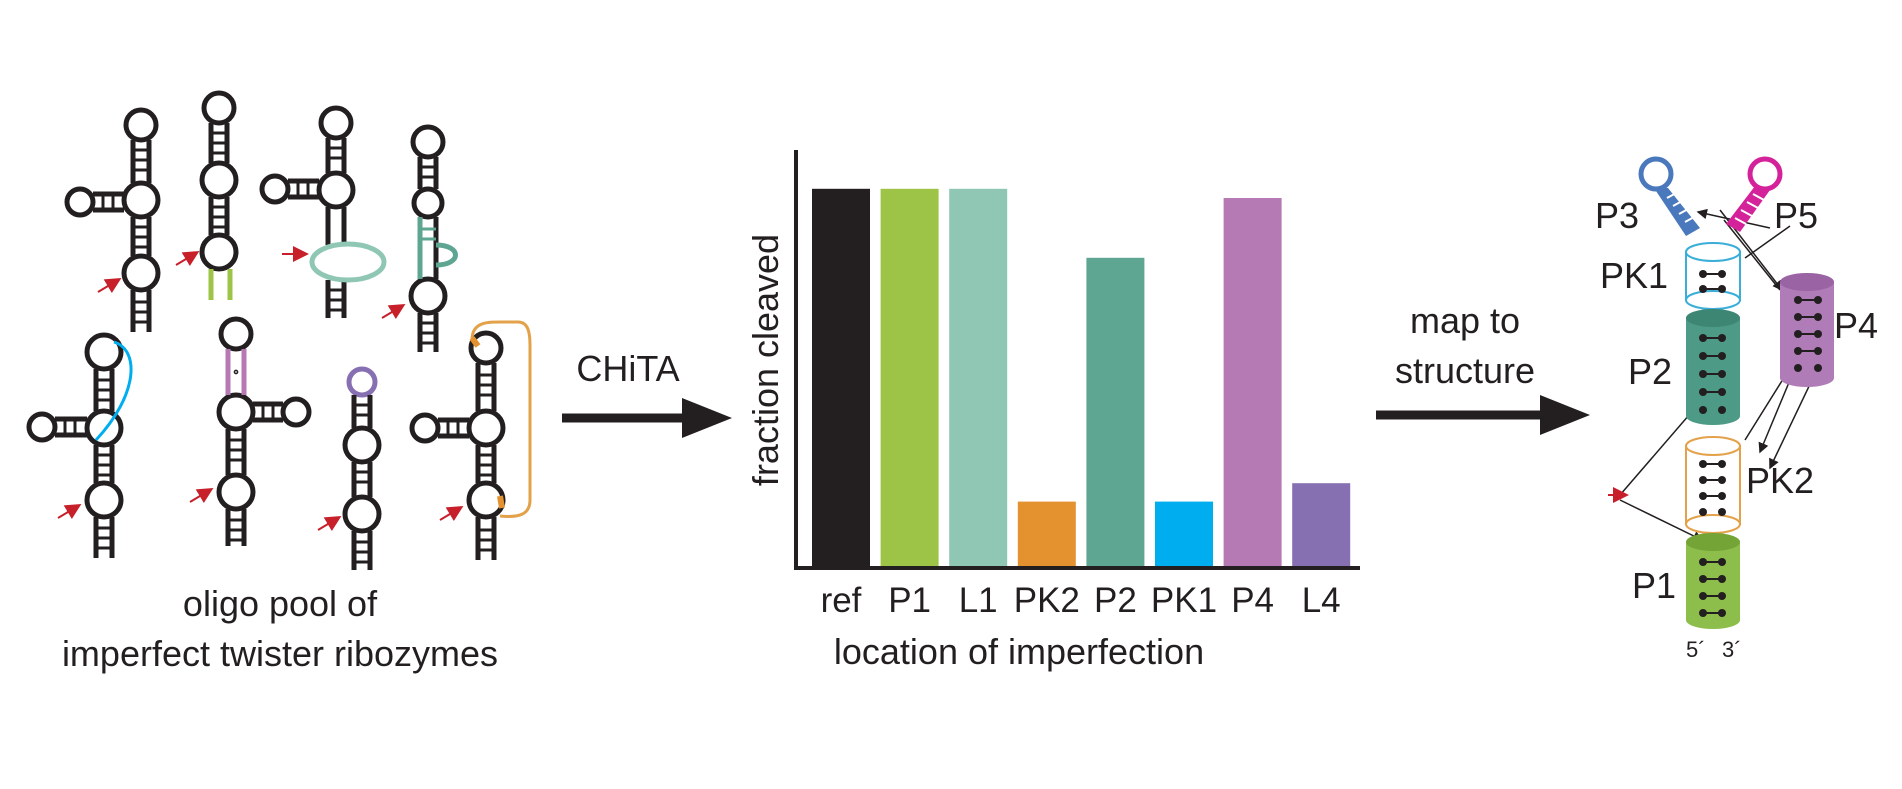 This screenshot has height=789, width=1902. I want to click on label-5-prime: 5´, so click(1696, 649).